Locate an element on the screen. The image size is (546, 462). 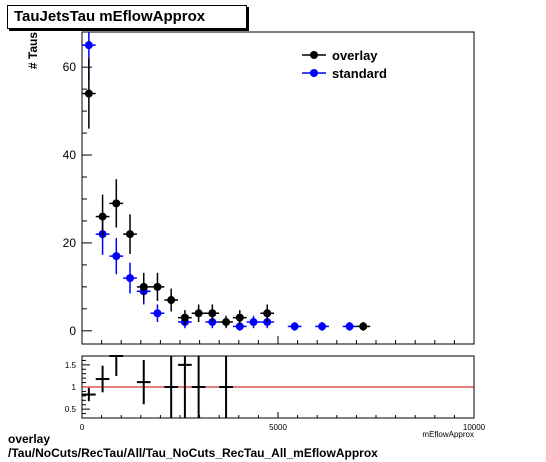
chart-title: TauJetsTau mEflowApprox is located at coordinates (110, 16).